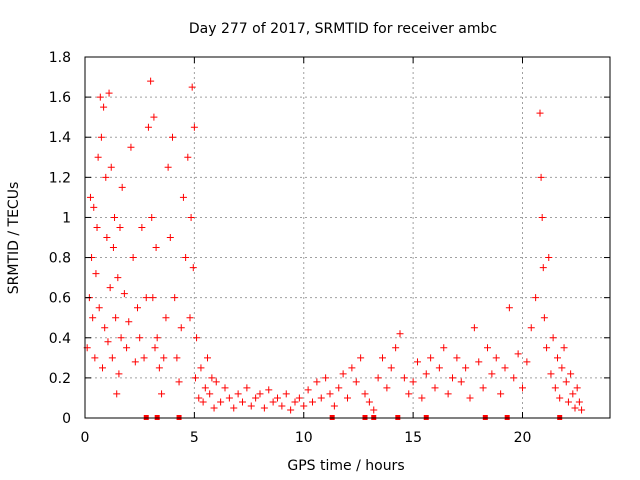  I want to click on y-tick-label: 0.8, so click(60, 259).